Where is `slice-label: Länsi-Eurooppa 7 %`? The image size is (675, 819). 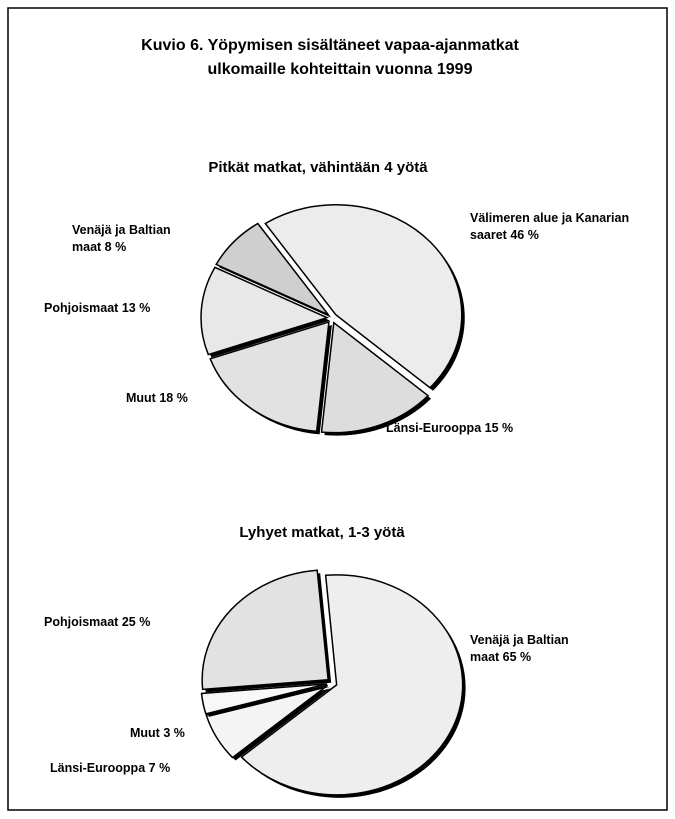
slice-label: Länsi-Eurooppa 7 % is located at coordinates (150, 768).